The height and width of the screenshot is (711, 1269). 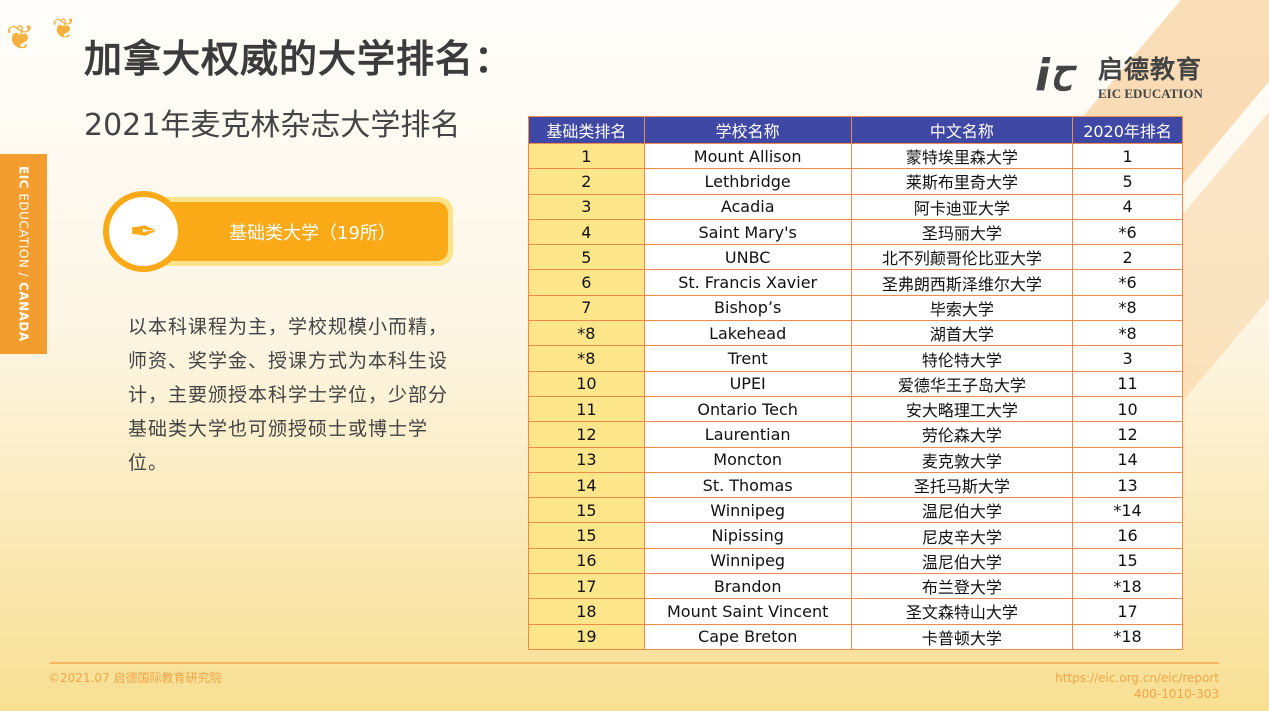 I want to click on table-row: 18 Mount Saint Vincent 圣文森特山大学 17, so click(x=855, y=611).